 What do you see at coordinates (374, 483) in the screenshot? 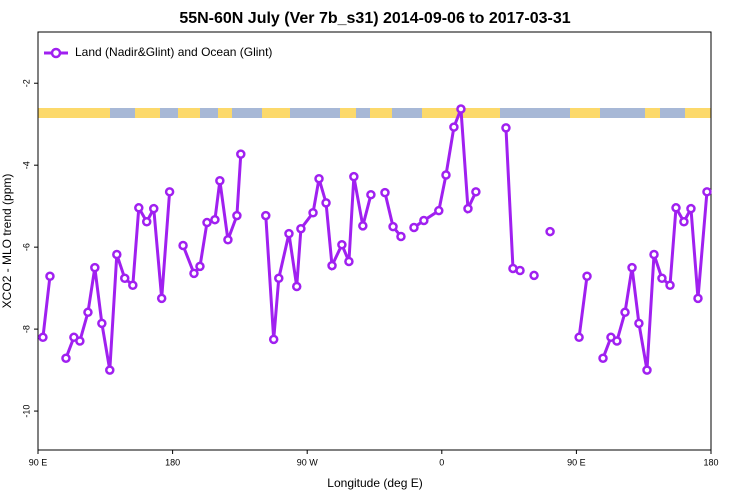
I see `x-axis-label: Longitude (deg E)` at bounding box center [374, 483].